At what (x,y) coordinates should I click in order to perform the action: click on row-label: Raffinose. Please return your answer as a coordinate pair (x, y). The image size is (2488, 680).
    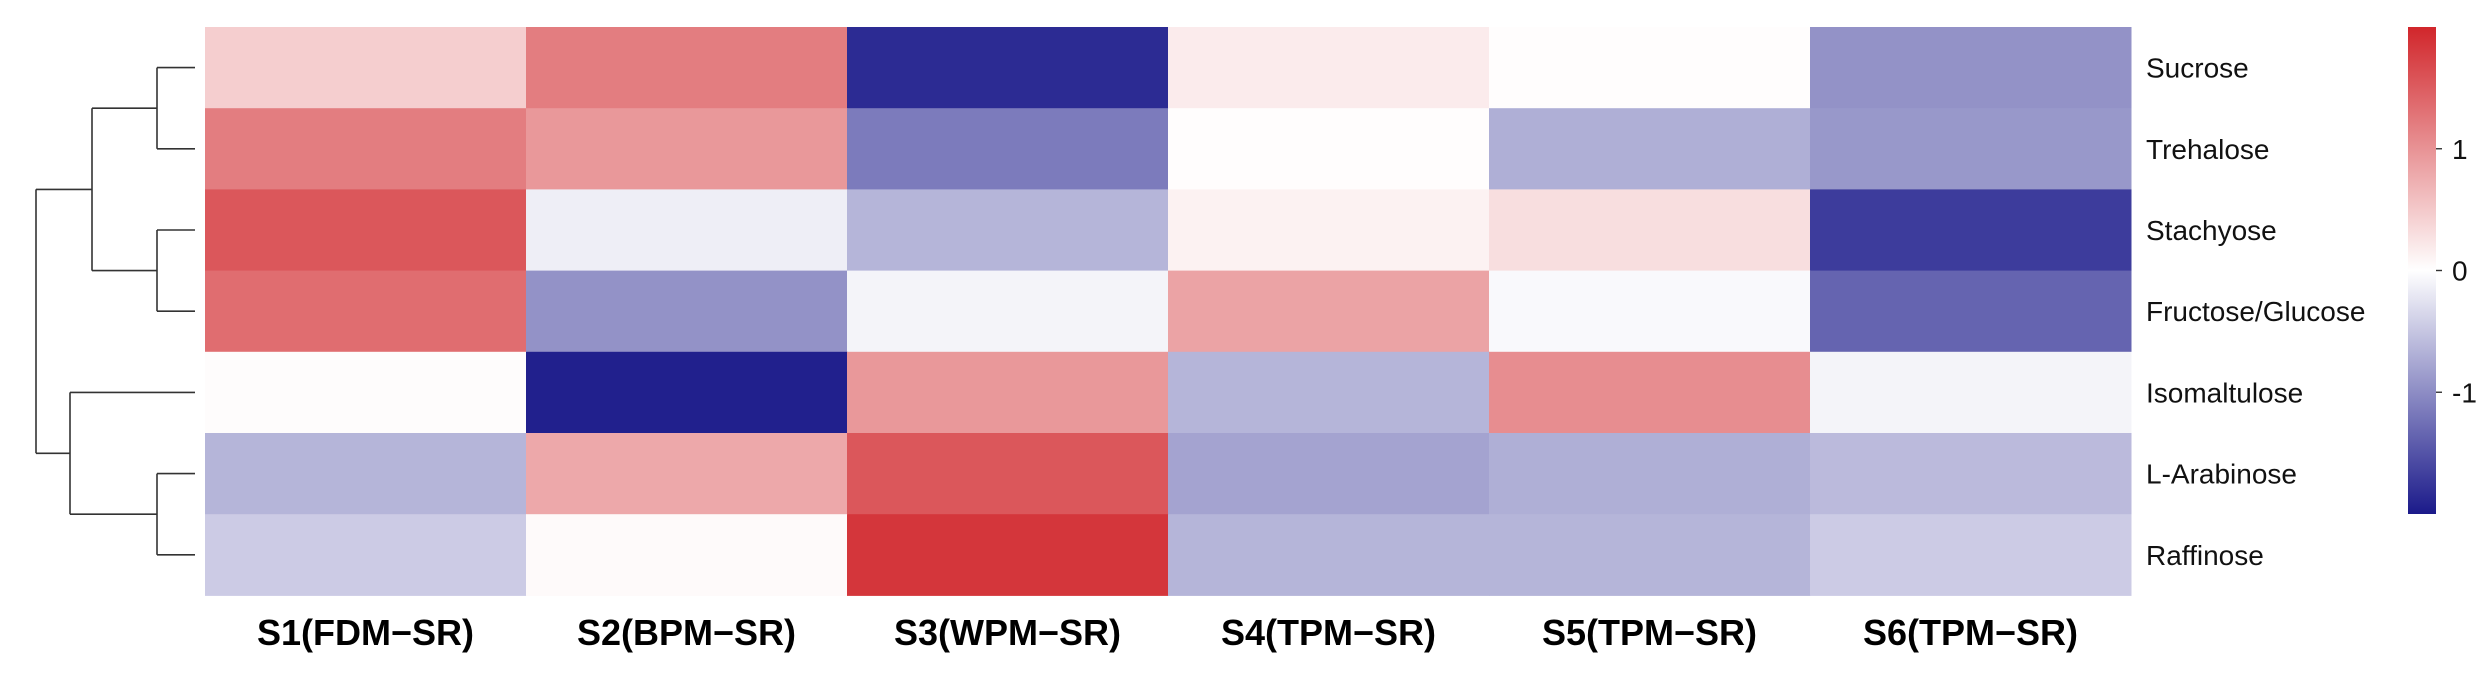
    Looking at the image, I should click on (2205, 555).